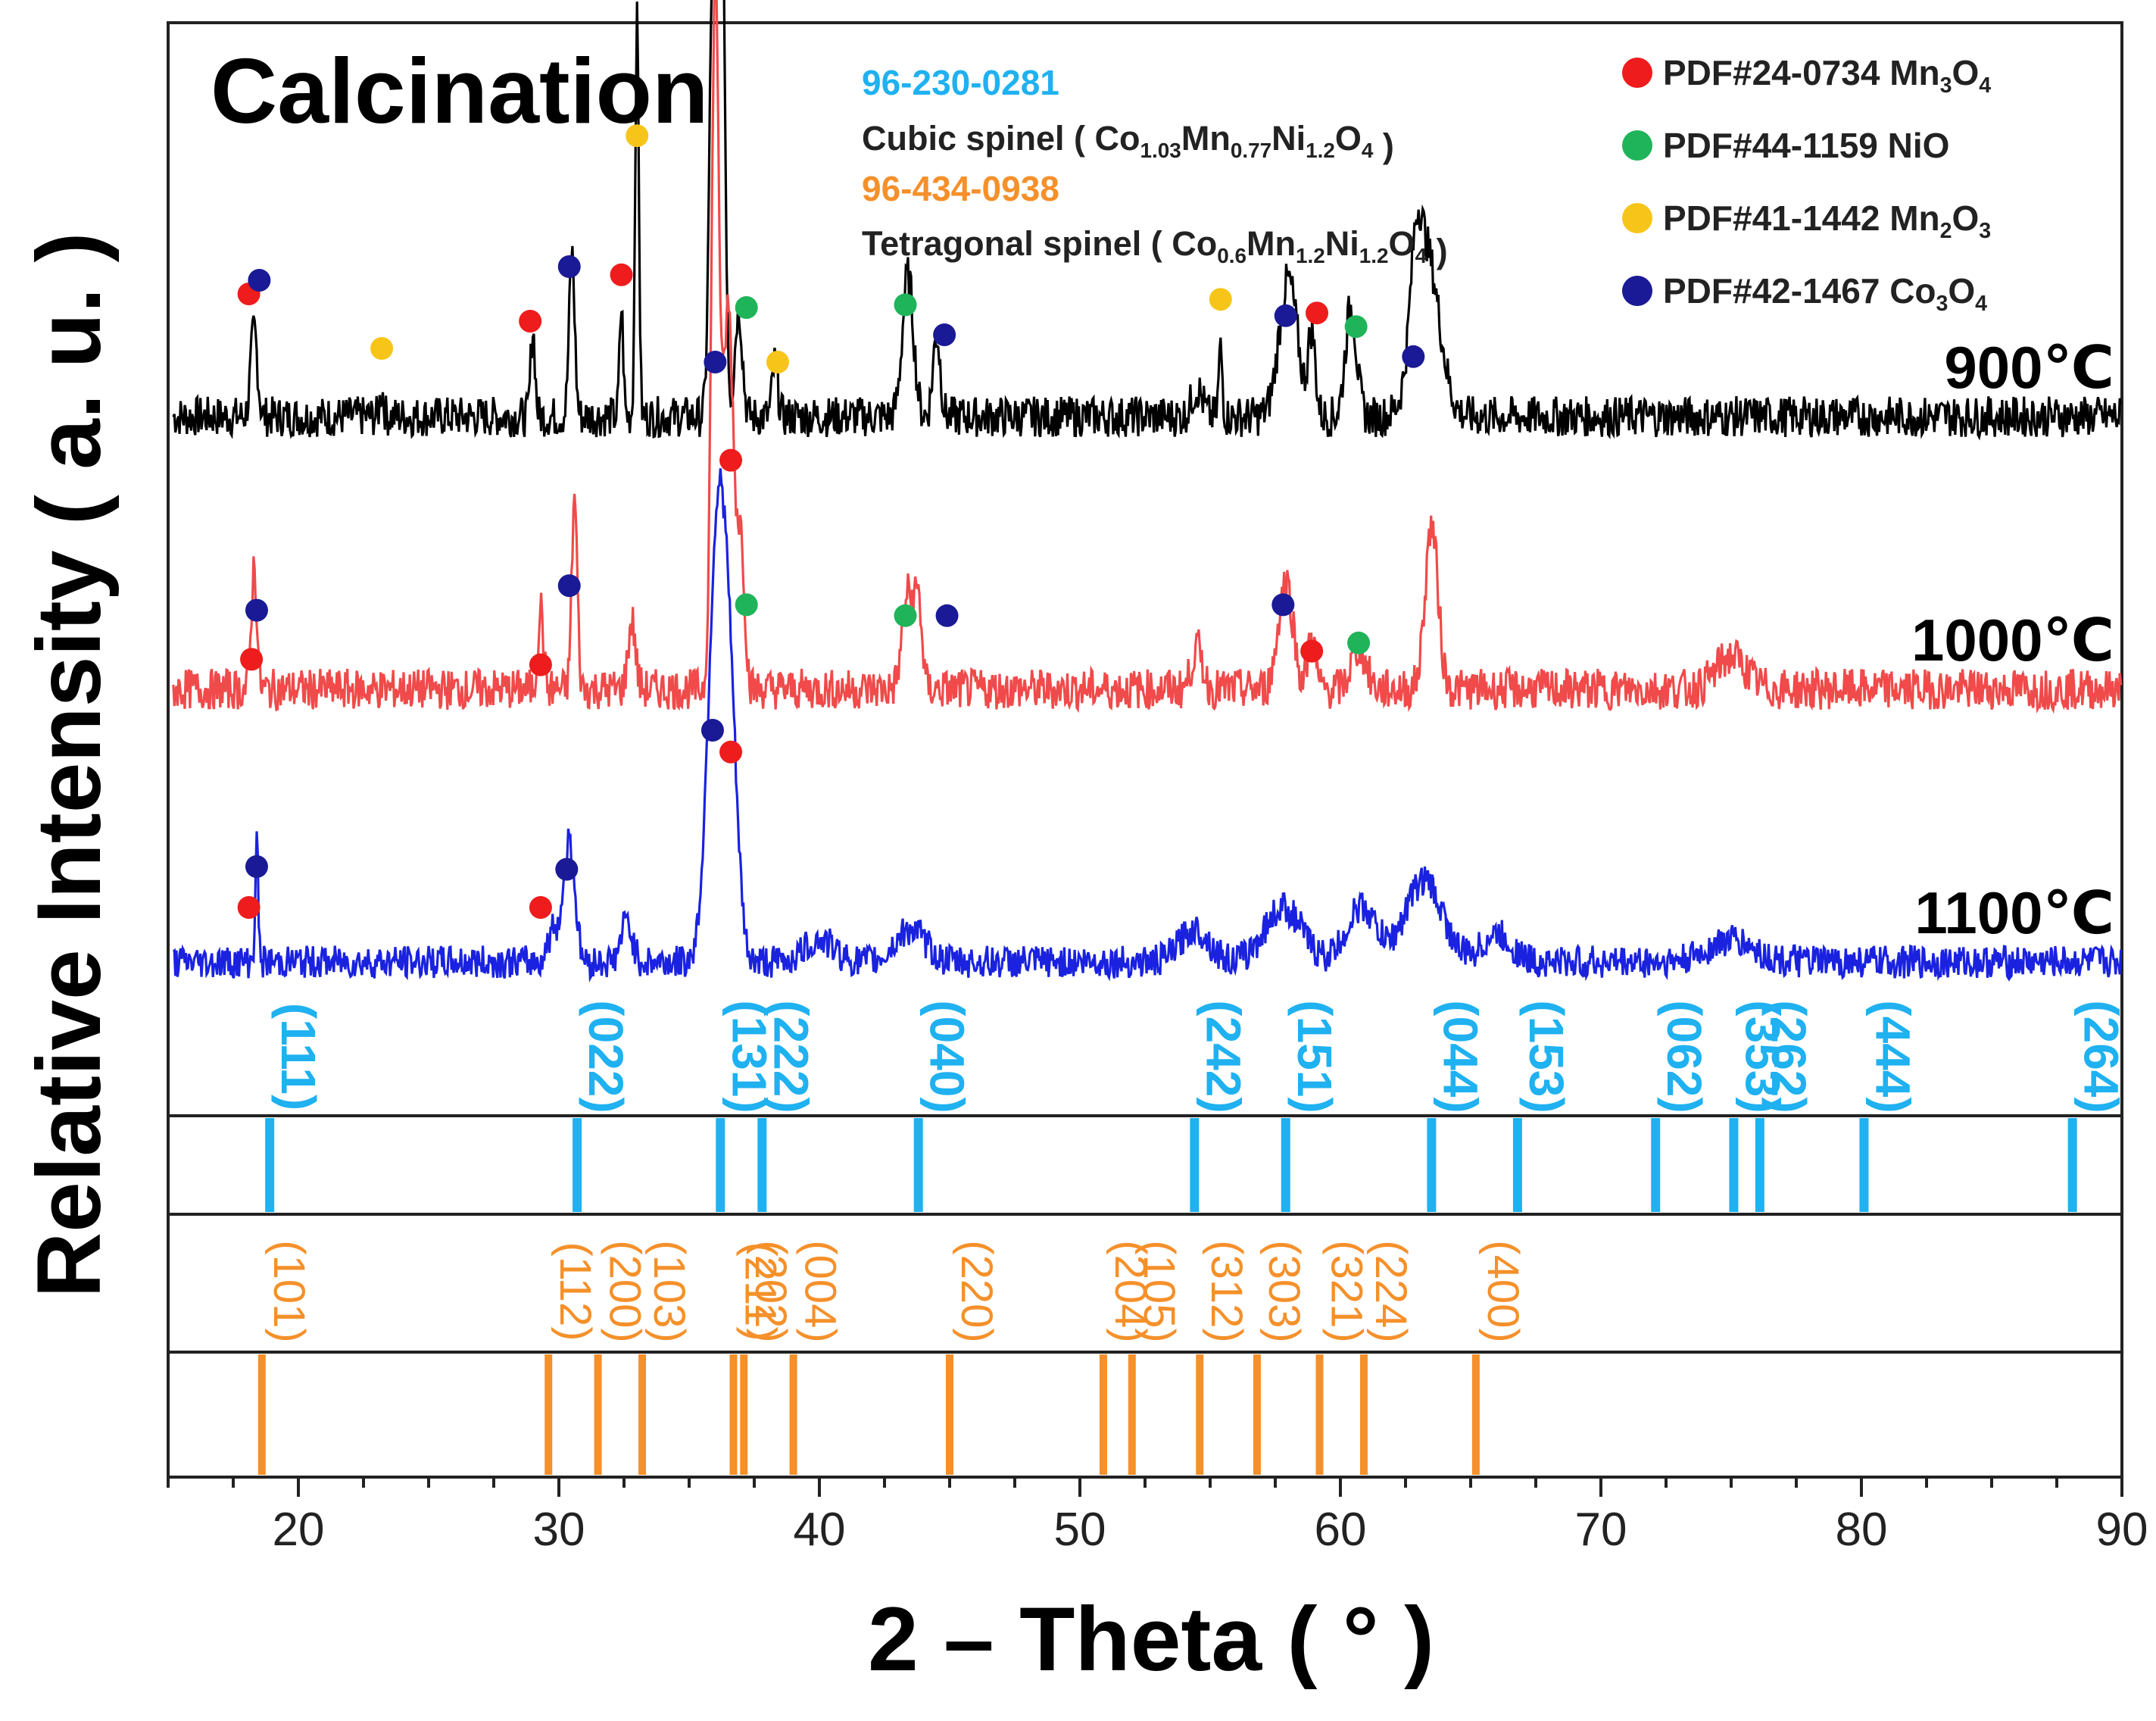 This screenshot has height=1721, width=2156. I want to click on tetragonal-hkl-label: (112), so click(575, 1291).